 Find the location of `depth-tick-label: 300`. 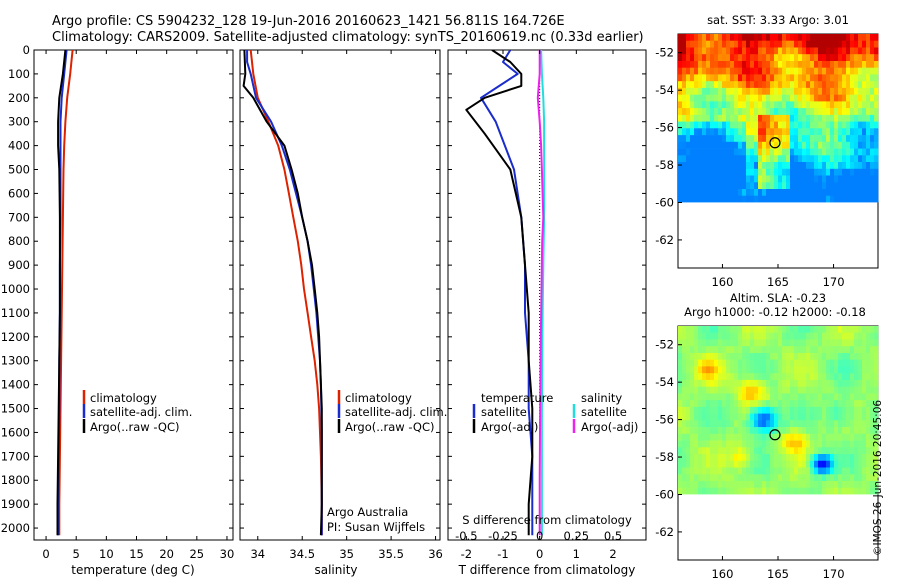

depth-tick-label: 300 is located at coordinates (19, 122).